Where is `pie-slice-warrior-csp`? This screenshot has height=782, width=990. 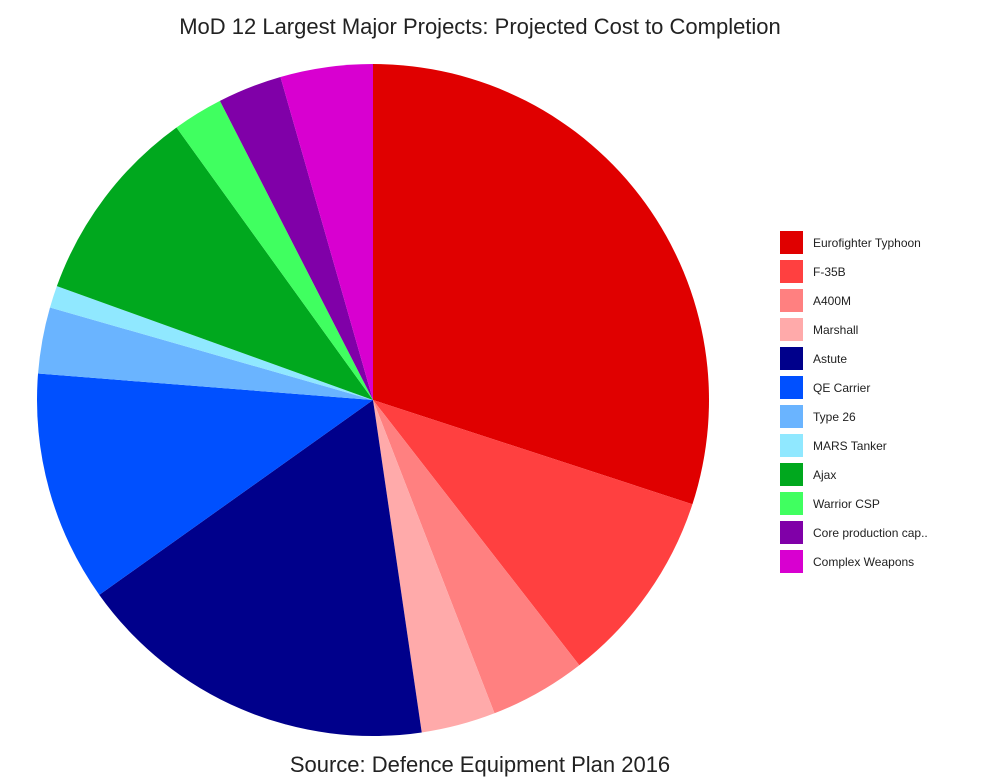
pie-slice-warrior-csp is located at coordinates (274, 250).